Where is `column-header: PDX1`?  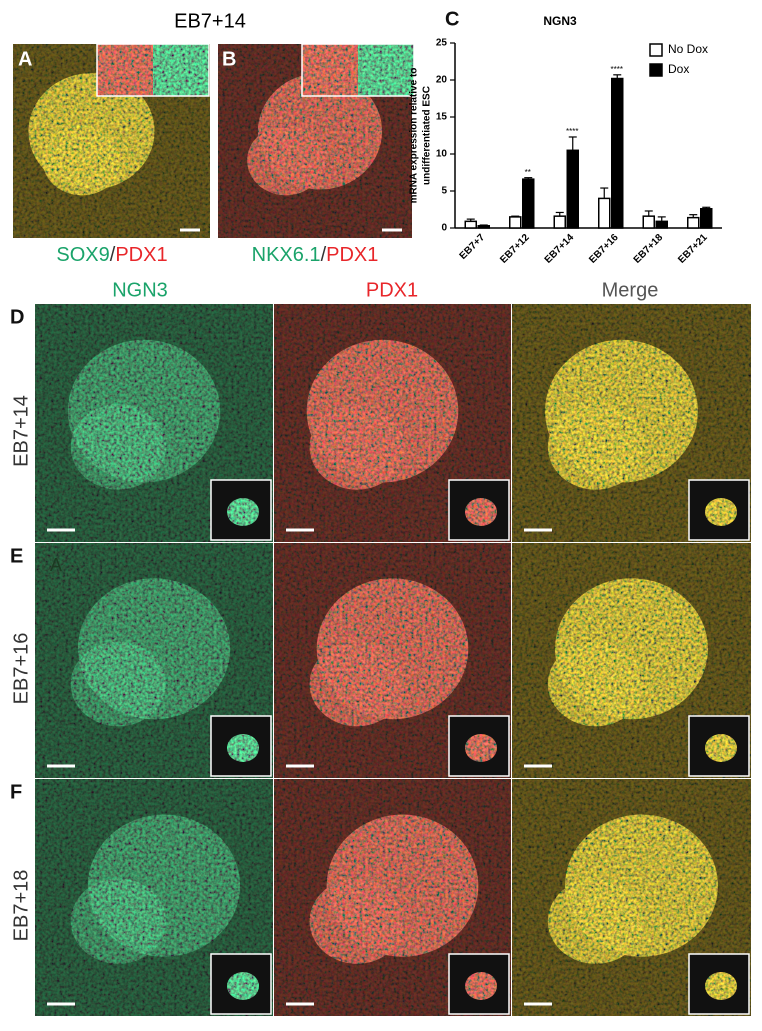 column-header: PDX1 is located at coordinates (392, 290).